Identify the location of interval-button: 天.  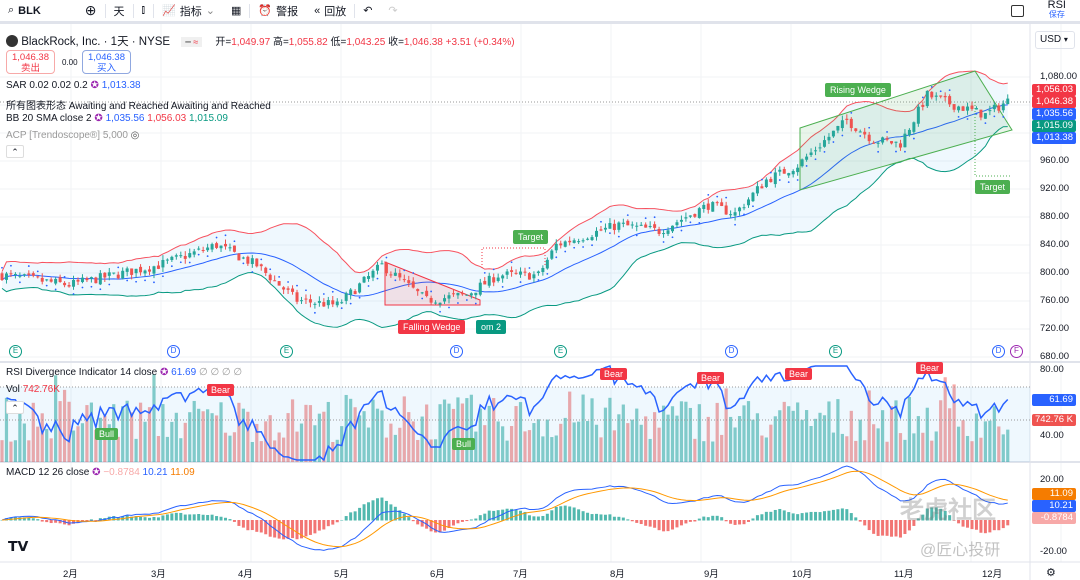
(119, 11).